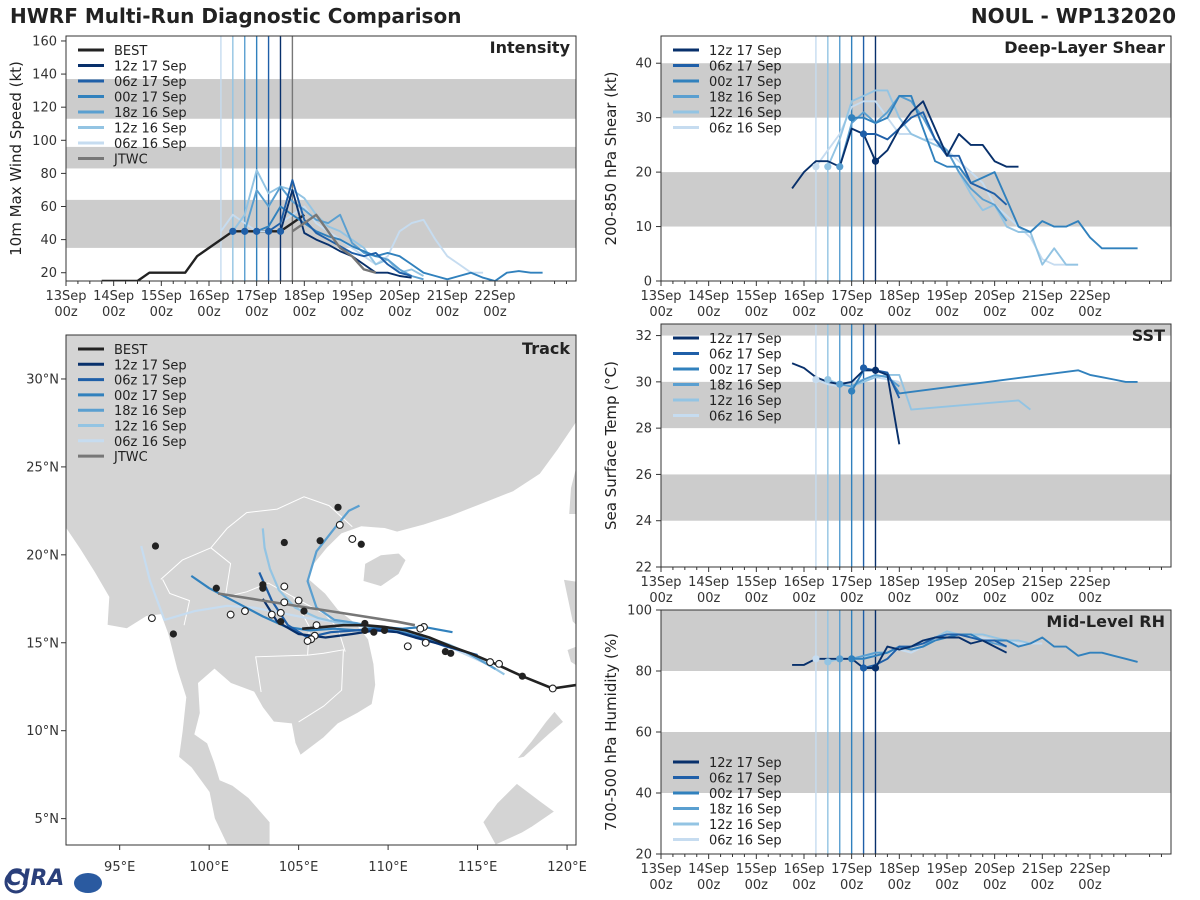  What do you see at coordinates (643, 64) in the screenshot?
I see `y-tick-label: 40` at bounding box center [643, 64].